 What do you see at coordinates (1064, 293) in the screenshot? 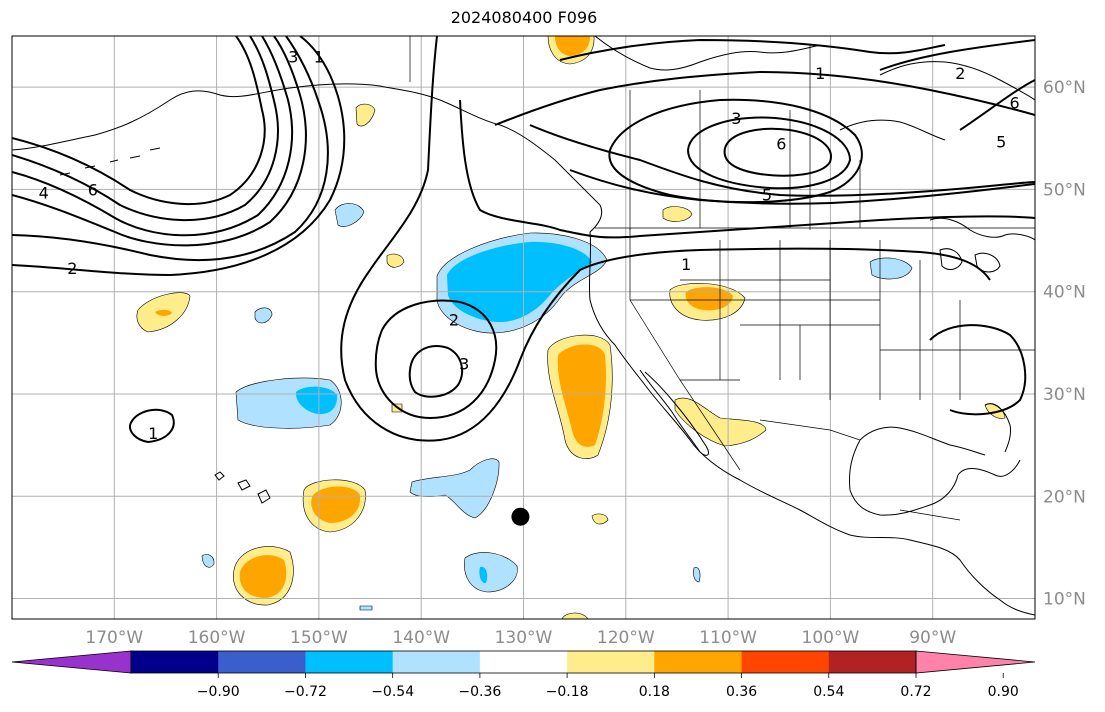
I see `latitude-tick-label: 40°N` at bounding box center [1064, 293].